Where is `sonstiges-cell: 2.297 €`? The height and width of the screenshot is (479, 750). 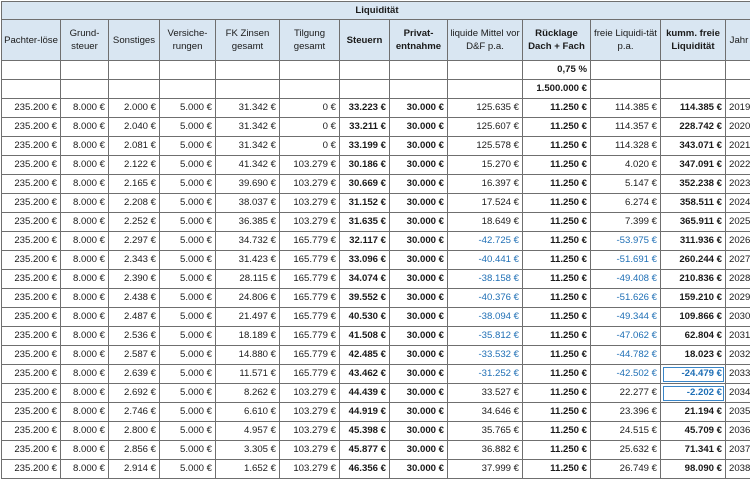 sonstiges-cell: 2.297 € is located at coordinates (134, 241).